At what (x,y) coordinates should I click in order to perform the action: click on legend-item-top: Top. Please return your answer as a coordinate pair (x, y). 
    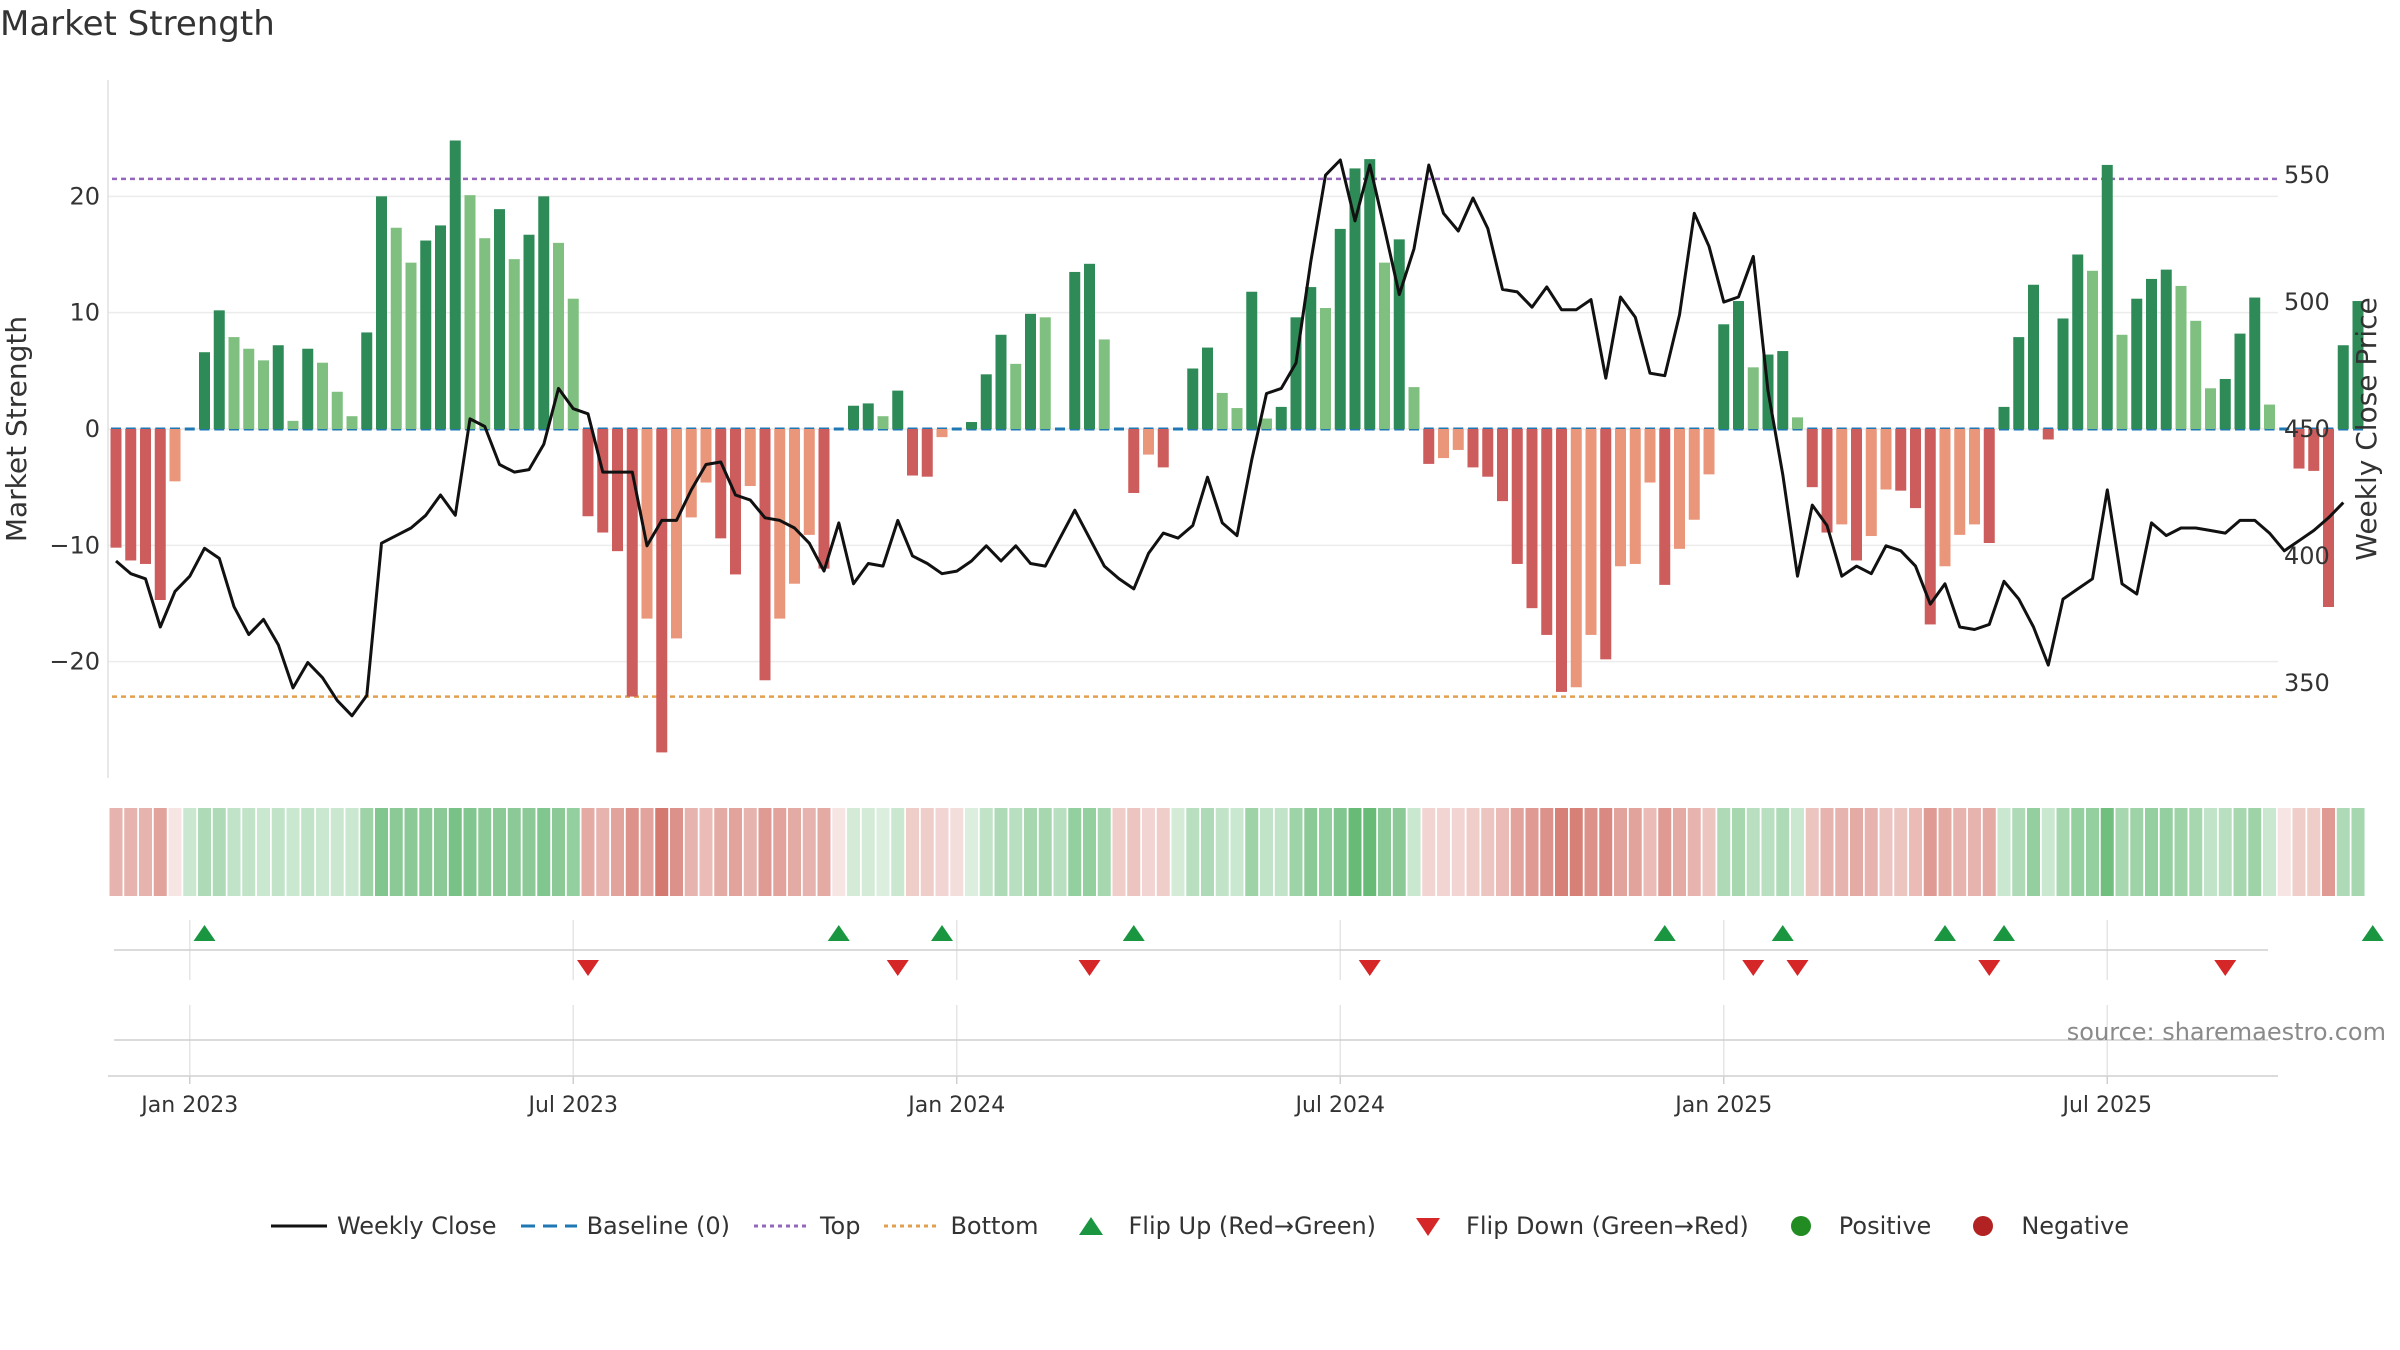
    Looking at the image, I should click on (806, 1226).